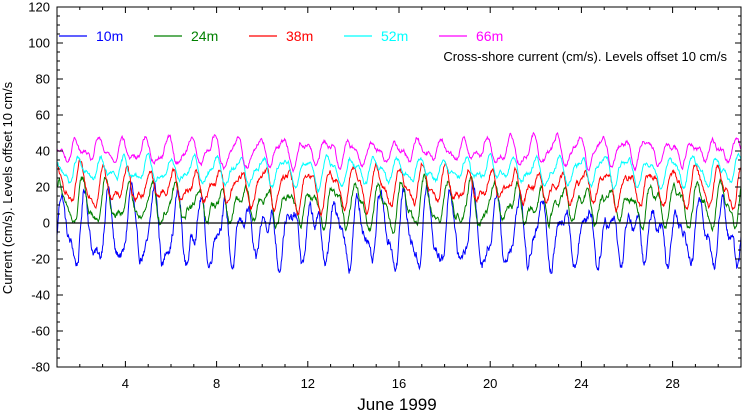 Image resolution: width=742 pixels, height=414 pixels. What do you see at coordinates (40, 367) in the screenshot?
I see `y-tick-label: -80` at bounding box center [40, 367].